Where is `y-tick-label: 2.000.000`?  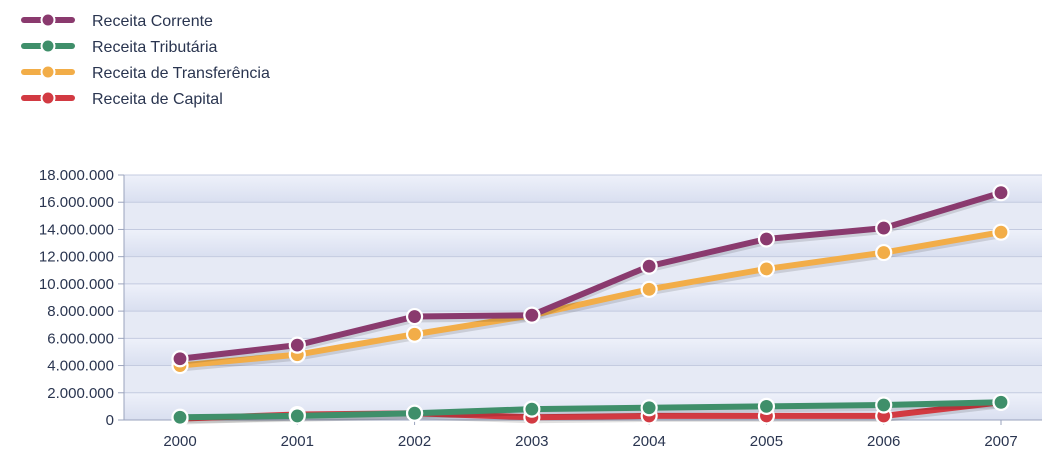
y-tick-label: 2.000.000 is located at coordinates (80, 393).